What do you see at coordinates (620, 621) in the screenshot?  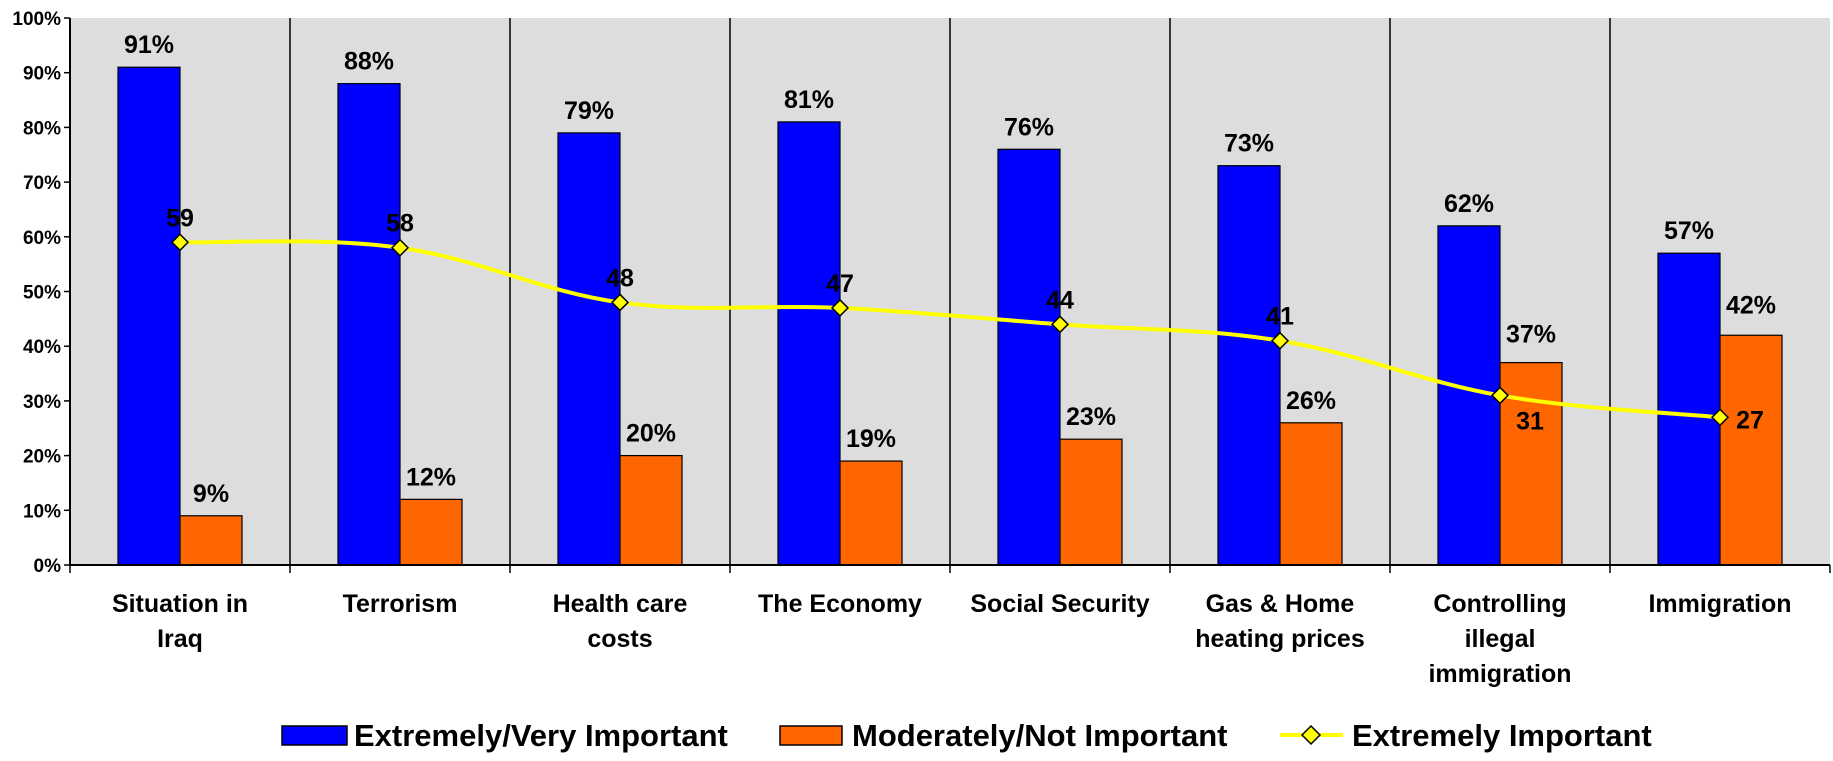 I see `x-category-label: Health care costs` at bounding box center [620, 621].